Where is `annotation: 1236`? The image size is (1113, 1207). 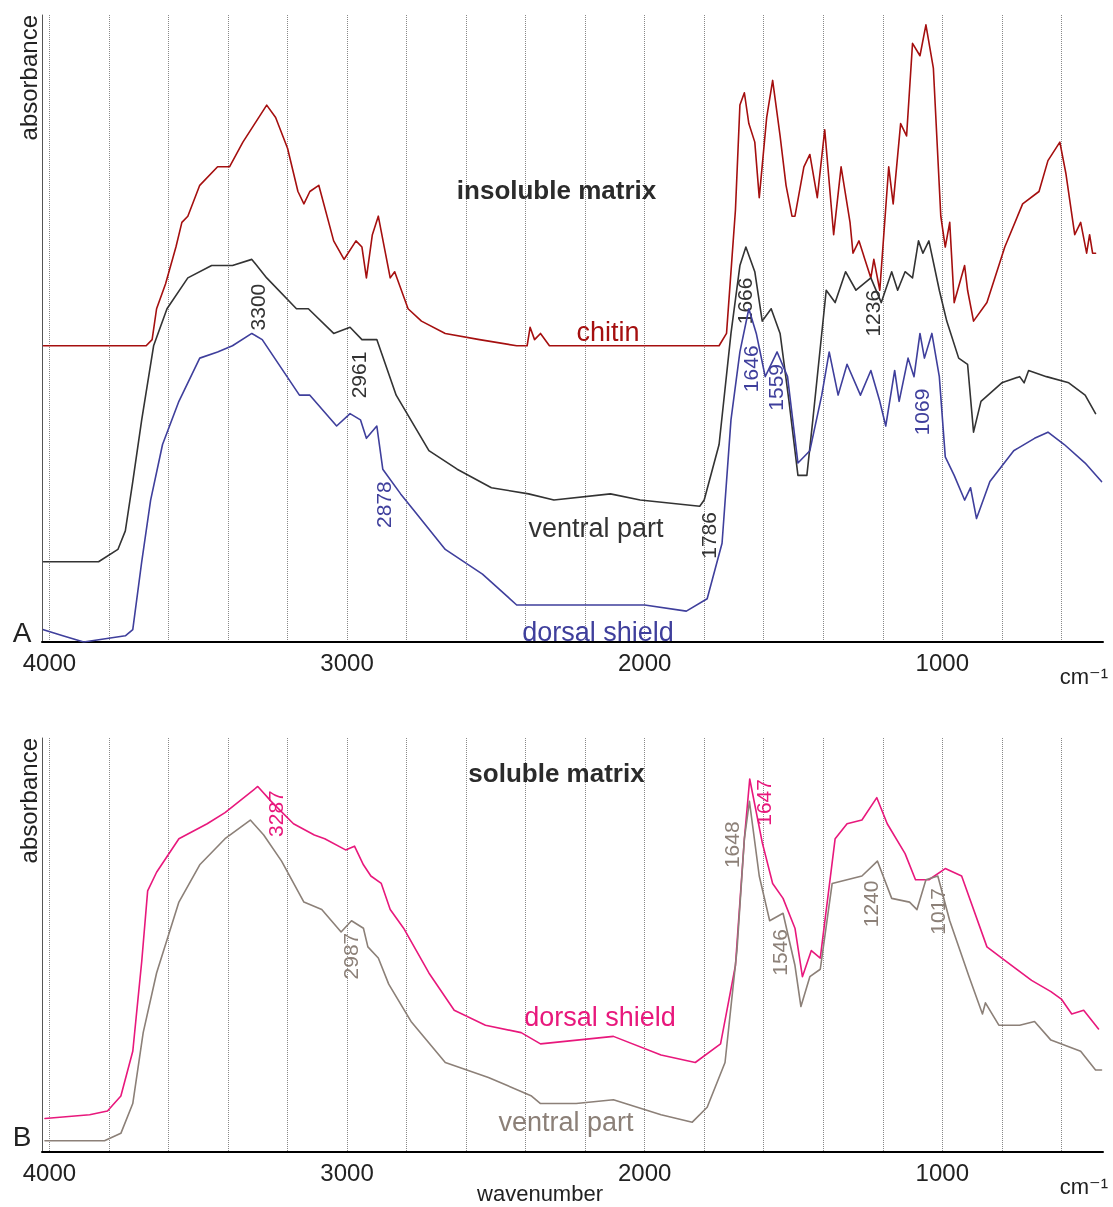
annotation: 1236 is located at coordinates (872, 313).